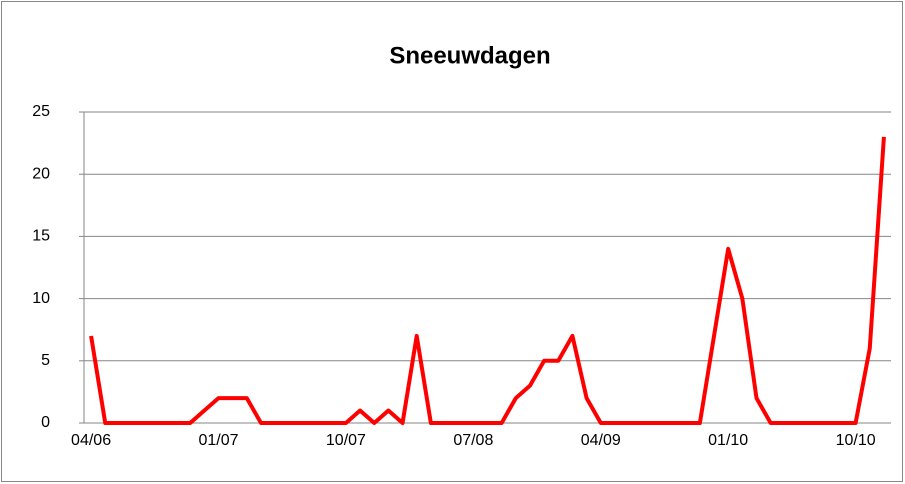 This screenshot has width=905, height=484. Describe the element at coordinates (41, 173) in the screenshot. I see `y-tick-label: 20` at that location.